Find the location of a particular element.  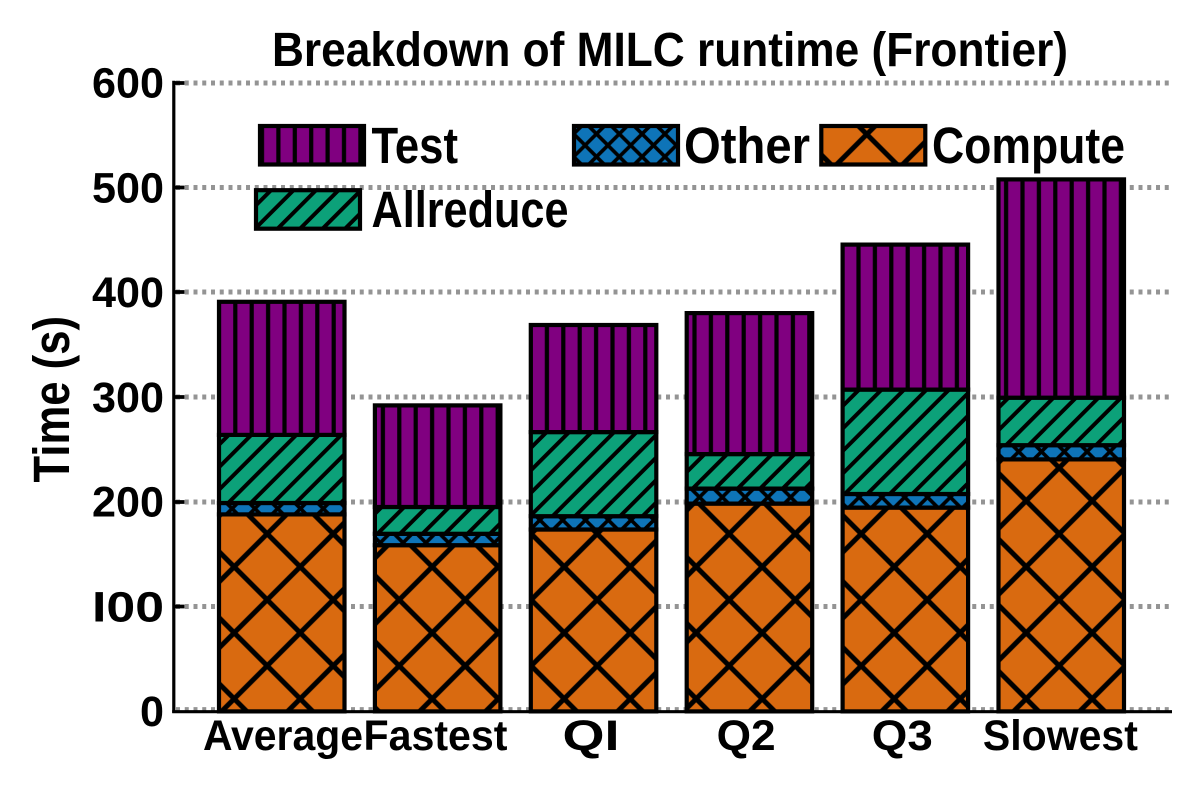

svg-text: Allreduce is located at coordinates (470, 209).